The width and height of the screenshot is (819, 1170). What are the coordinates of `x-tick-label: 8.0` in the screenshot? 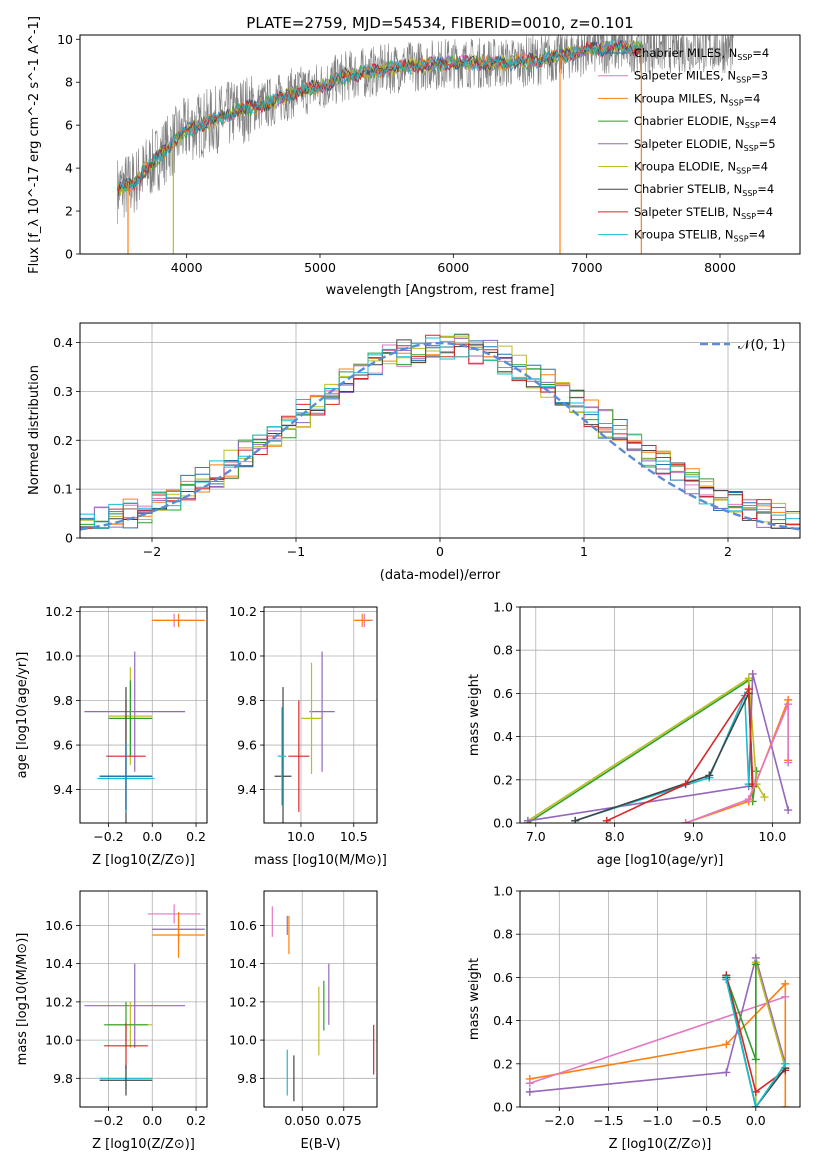 It's located at (615, 836).